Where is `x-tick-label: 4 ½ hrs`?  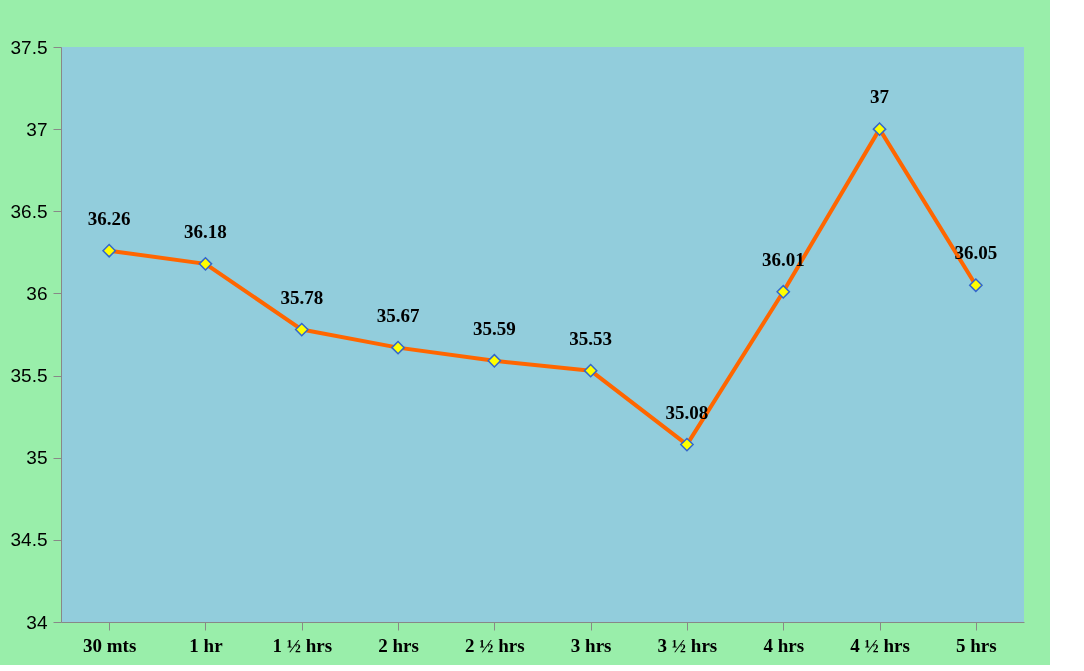 x-tick-label: 4 ½ hrs is located at coordinates (880, 645).